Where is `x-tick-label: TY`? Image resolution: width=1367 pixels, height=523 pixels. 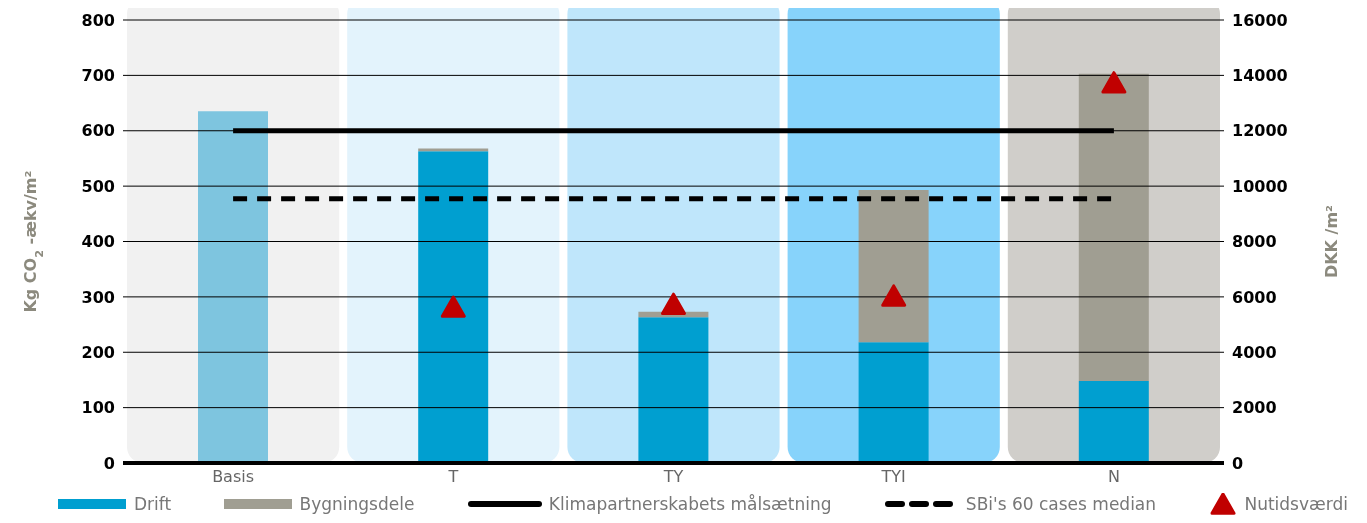 x-tick-label: TY is located at coordinates (673, 477).